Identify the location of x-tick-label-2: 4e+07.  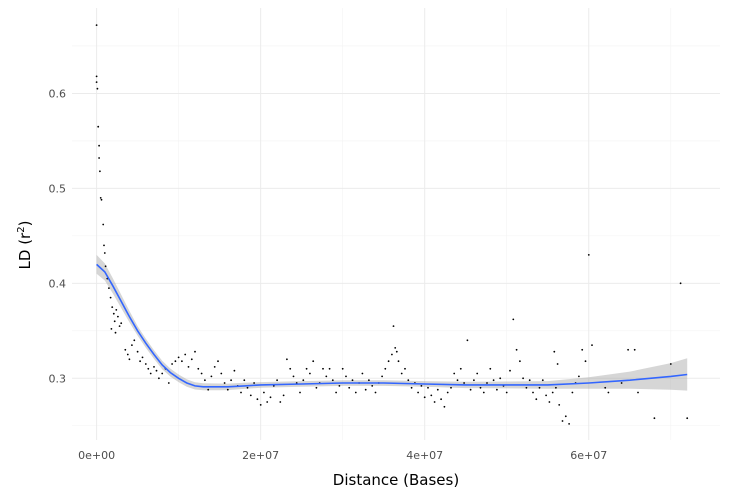
(424, 455).